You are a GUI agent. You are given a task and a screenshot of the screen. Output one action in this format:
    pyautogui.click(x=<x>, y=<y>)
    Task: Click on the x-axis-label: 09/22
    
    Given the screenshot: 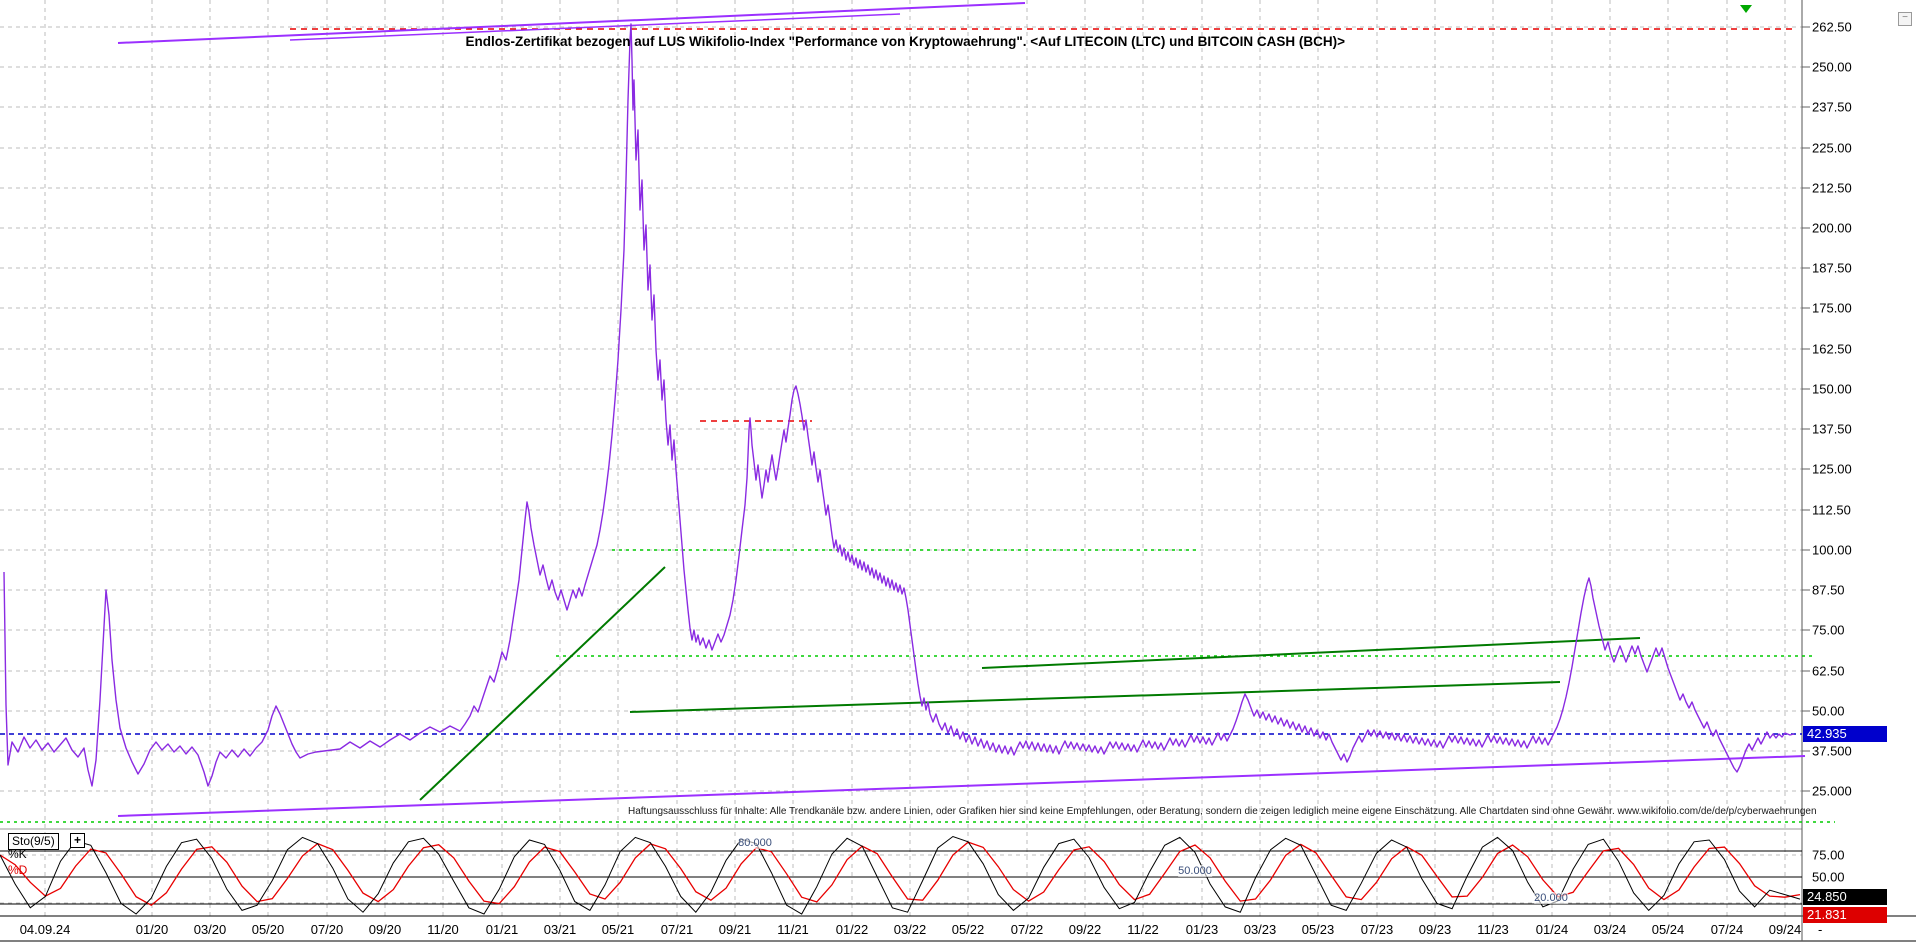 What is the action you would take?
    pyautogui.click(x=1085, y=929)
    